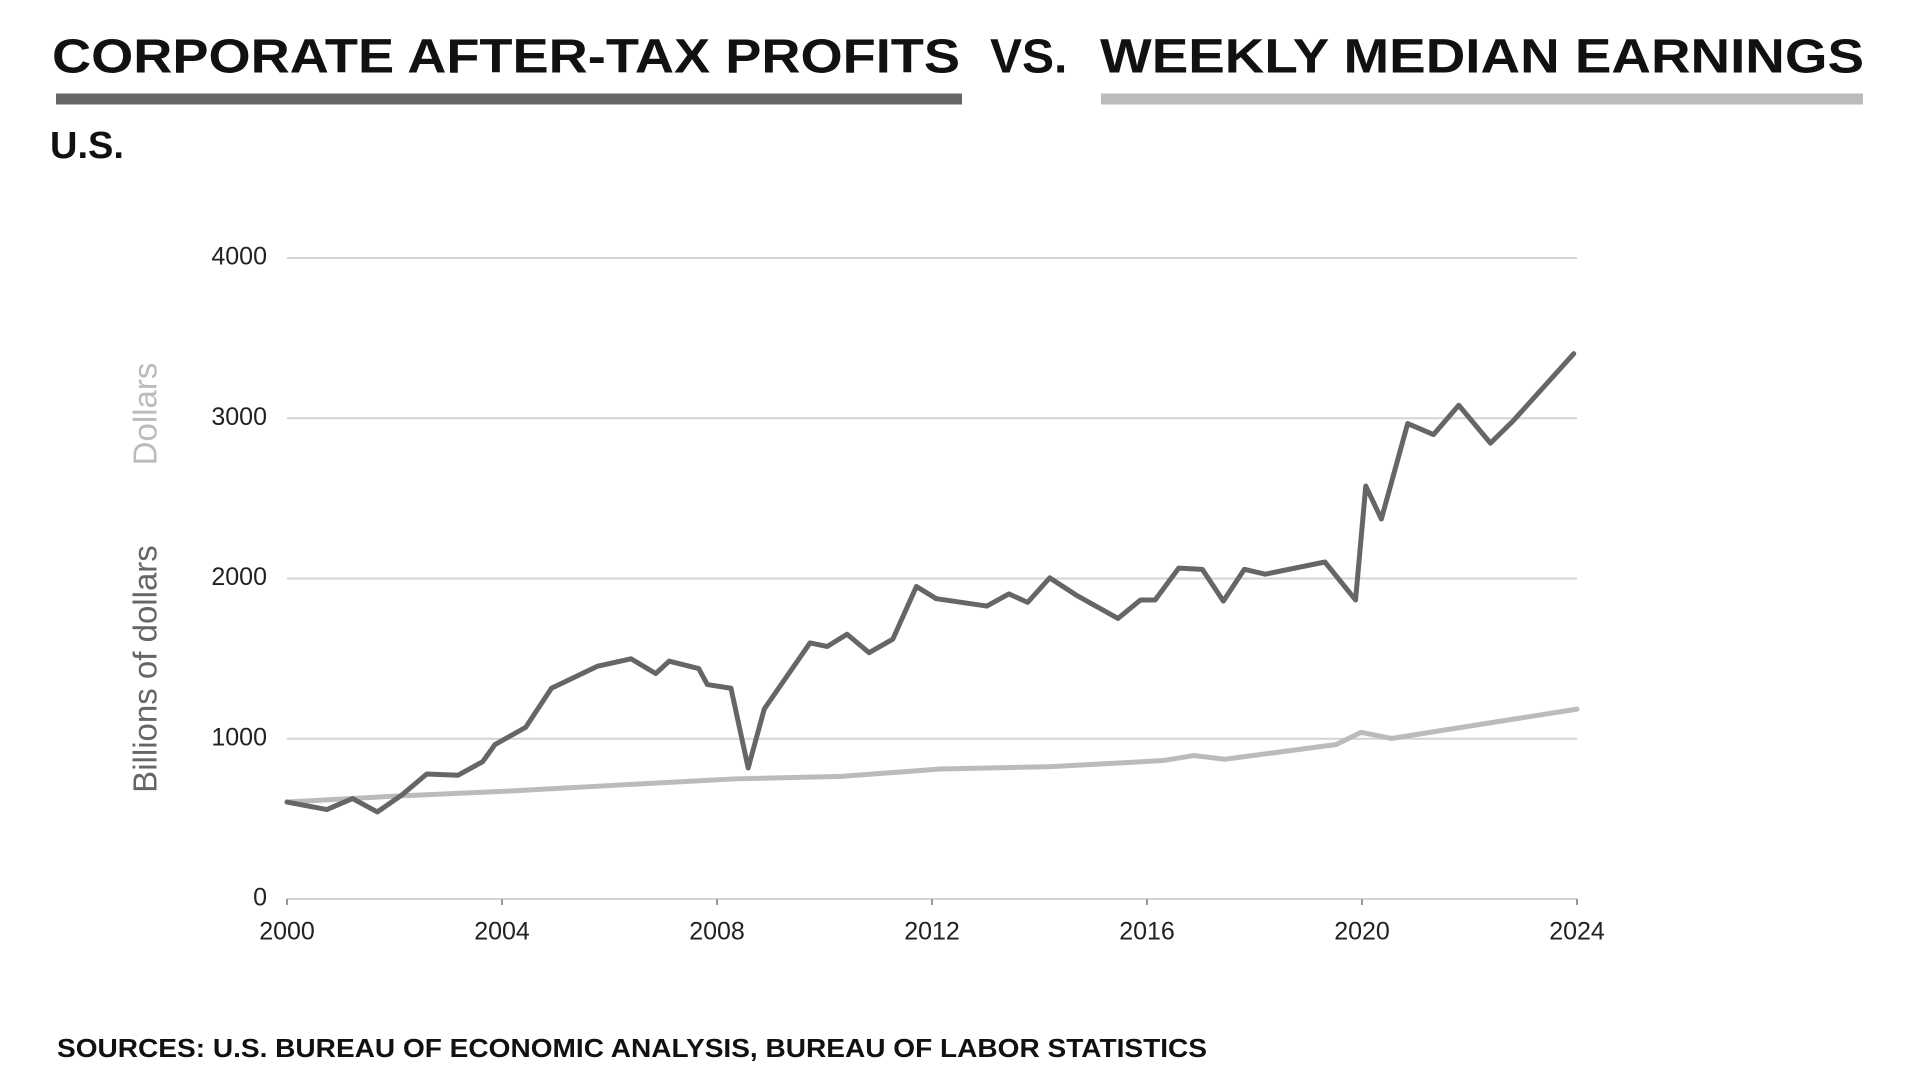  What do you see at coordinates (1577, 932) in the screenshot?
I see `x-tick-label: 2024` at bounding box center [1577, 932].